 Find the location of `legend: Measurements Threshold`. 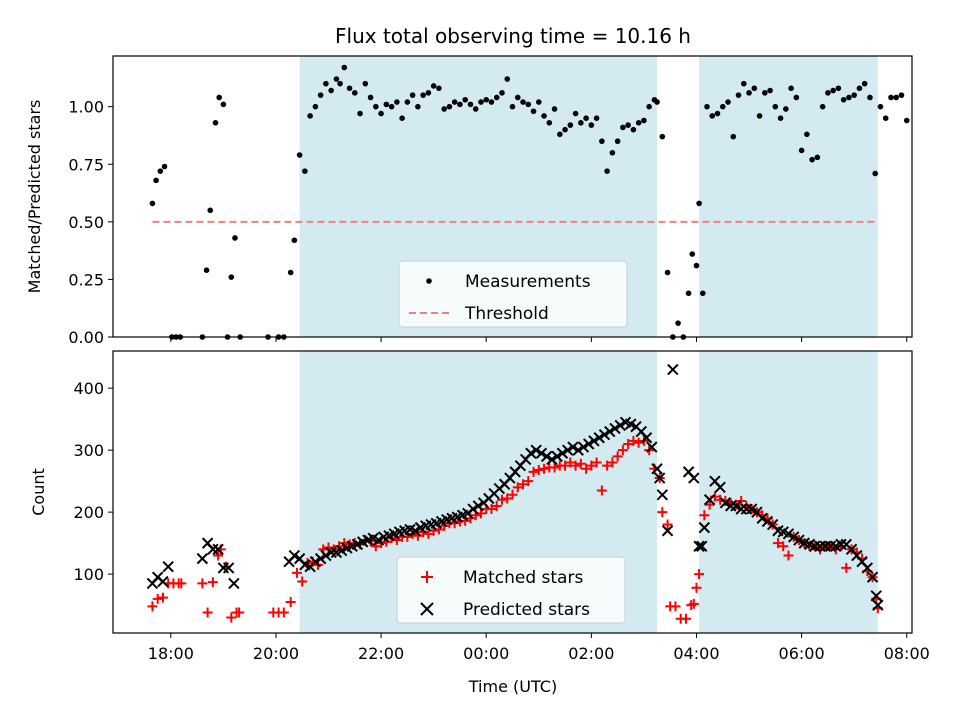

legend: Measurements Threshold is located at coordinates (513, 294).